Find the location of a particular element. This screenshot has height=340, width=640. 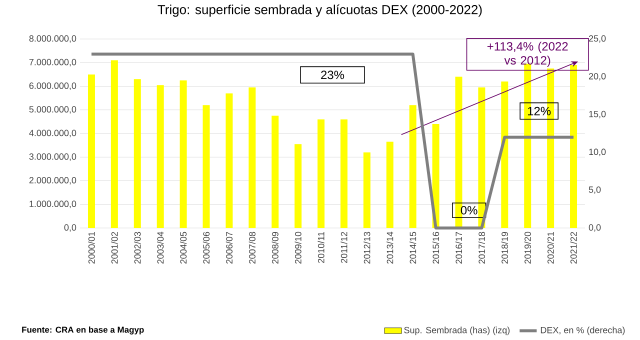

x-tick-label: 2000/01 is located at coordinates (91, 248).